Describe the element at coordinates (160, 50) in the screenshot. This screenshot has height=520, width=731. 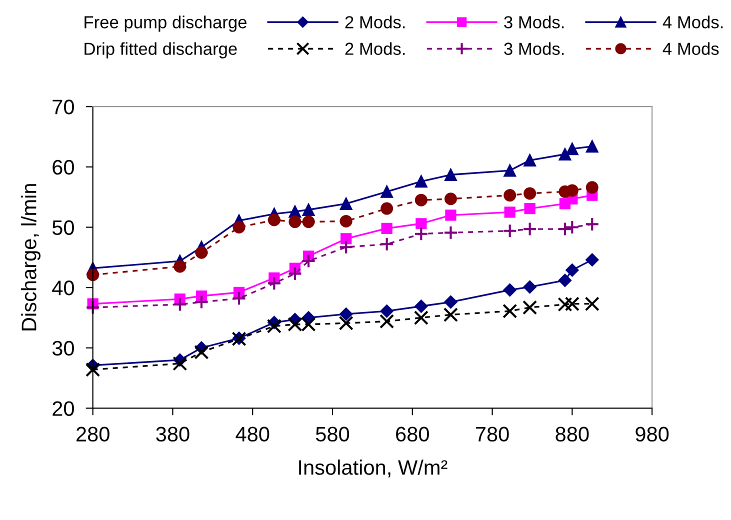
I see `text: Drip fitted discharge` at that location.